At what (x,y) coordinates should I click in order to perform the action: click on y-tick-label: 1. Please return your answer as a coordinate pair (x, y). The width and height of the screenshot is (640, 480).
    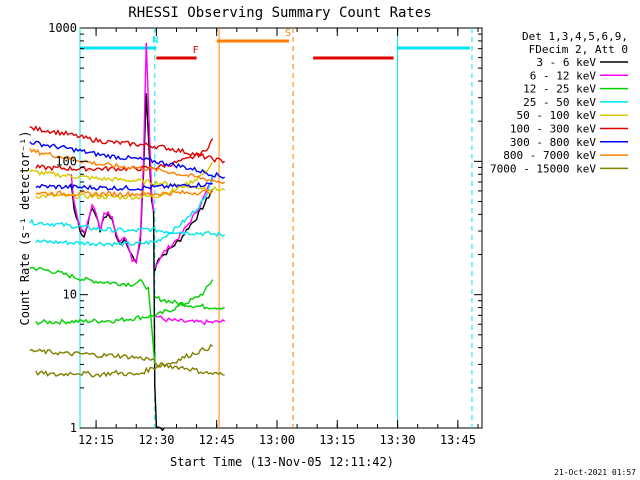
    Looking at the image, I should click on (73, 428).